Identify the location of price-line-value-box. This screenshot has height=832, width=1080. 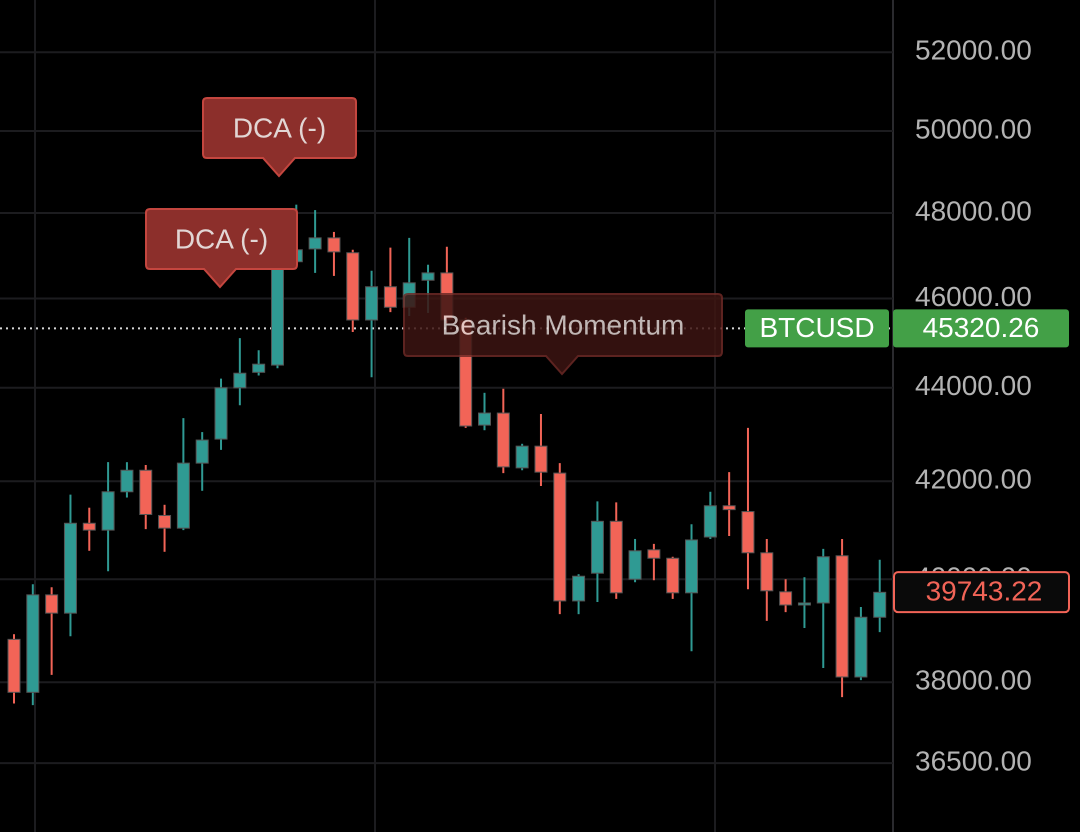
(981, 328).